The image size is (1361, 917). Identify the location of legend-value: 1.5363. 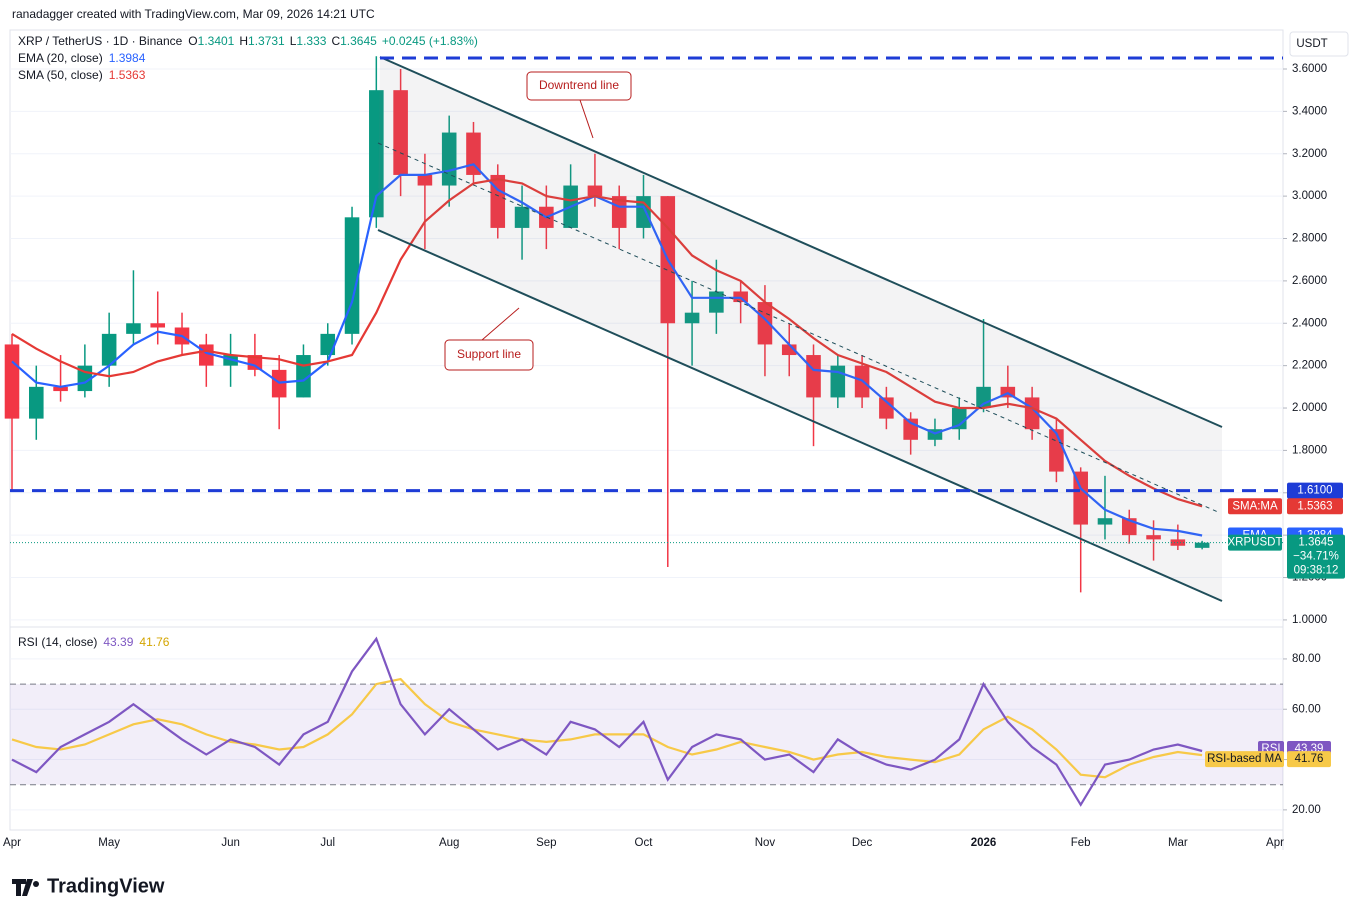
(127, 75).